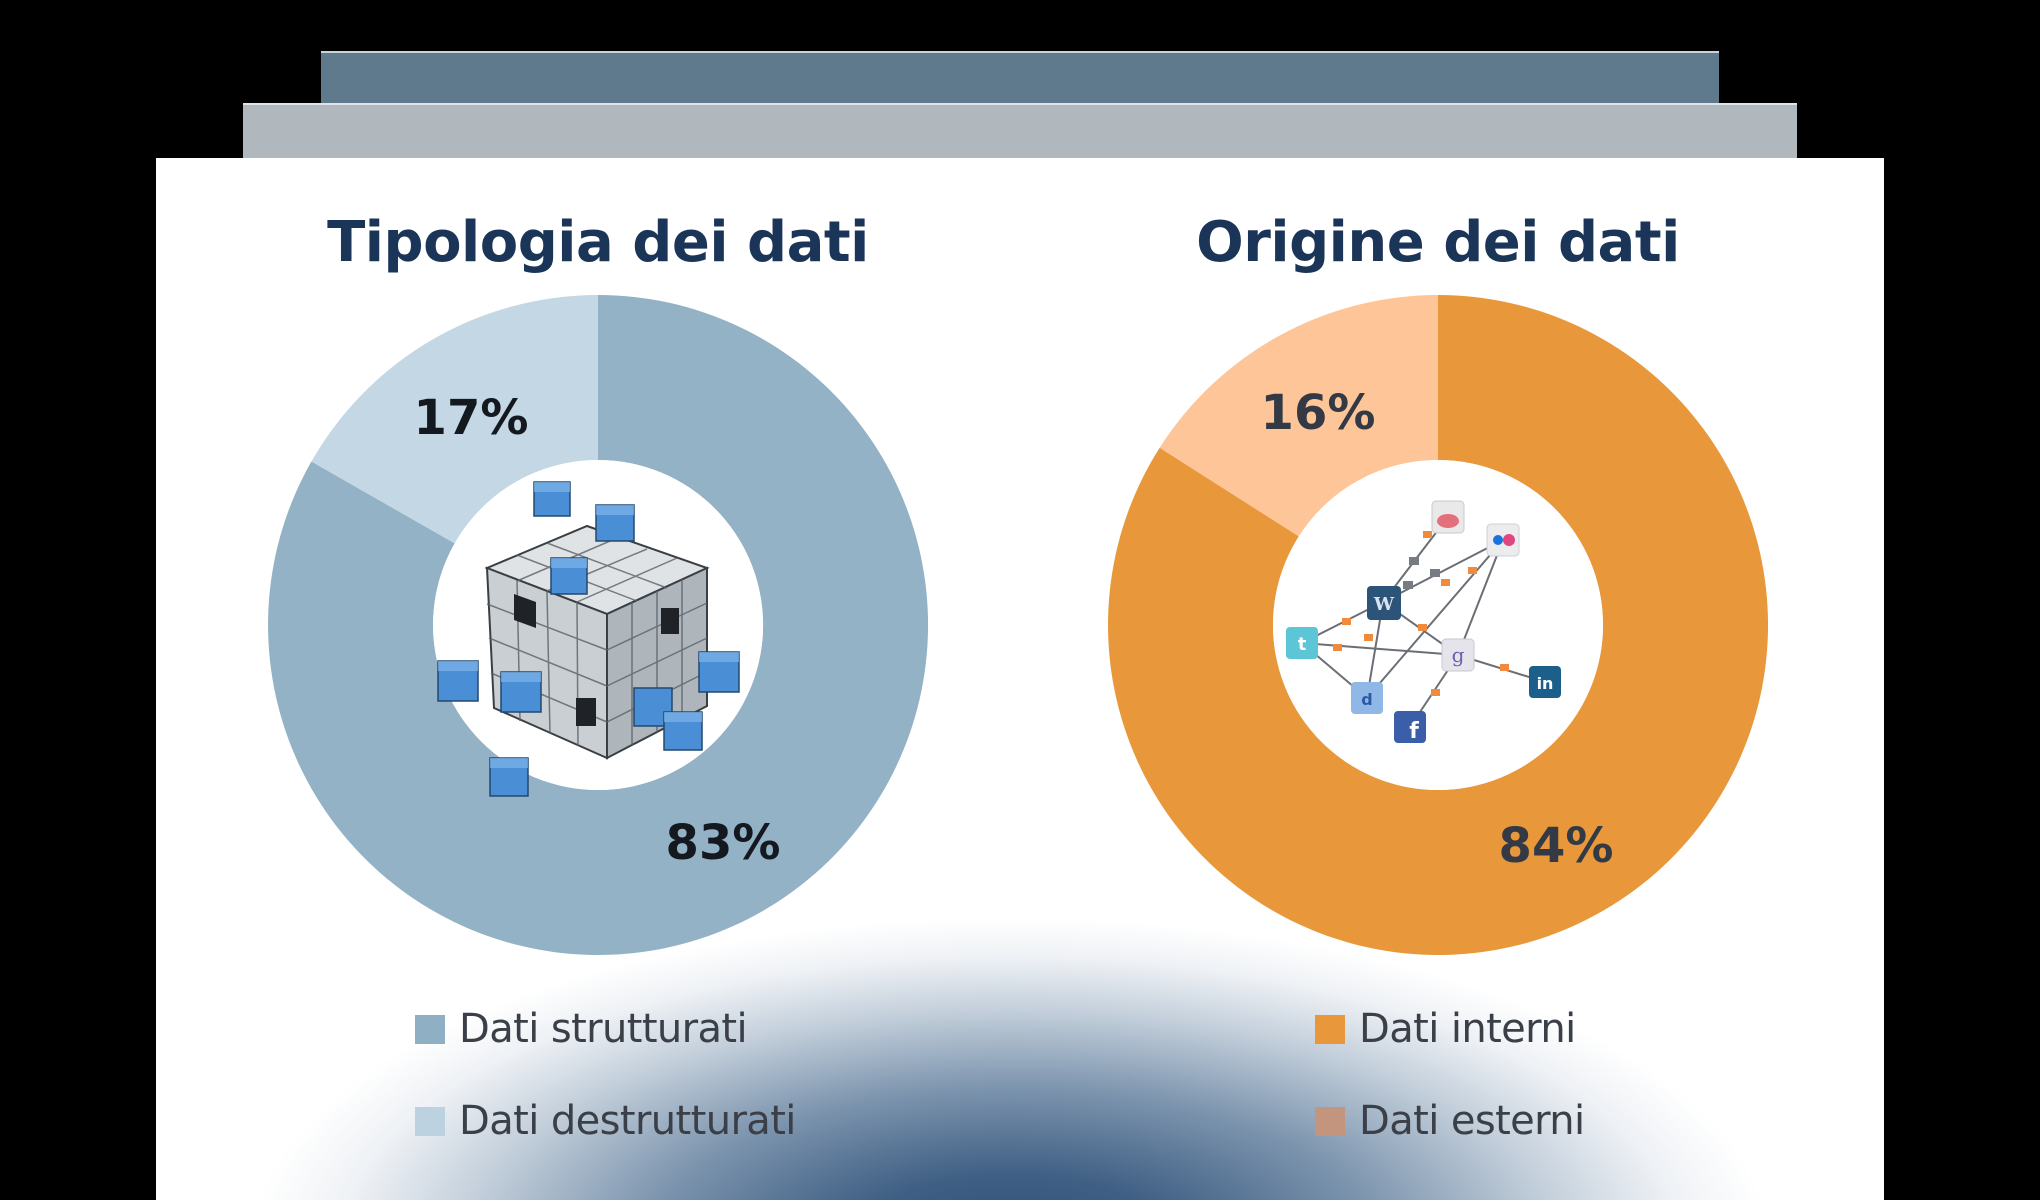 The width and height of the screenshot is (2040, 1200). What do you see at coordinates (1384, 604) in the screenshot?
I see `svg-text: W` at bounding box center [1384, 604].